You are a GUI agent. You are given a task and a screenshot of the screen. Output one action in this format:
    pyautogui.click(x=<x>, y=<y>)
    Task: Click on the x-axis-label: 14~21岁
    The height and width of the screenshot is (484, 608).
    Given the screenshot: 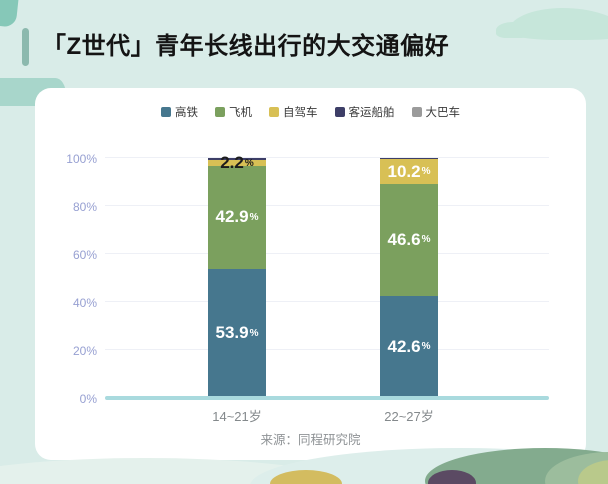 What is the action you would take?
    pyautogui.click(x=237, y=416)
    